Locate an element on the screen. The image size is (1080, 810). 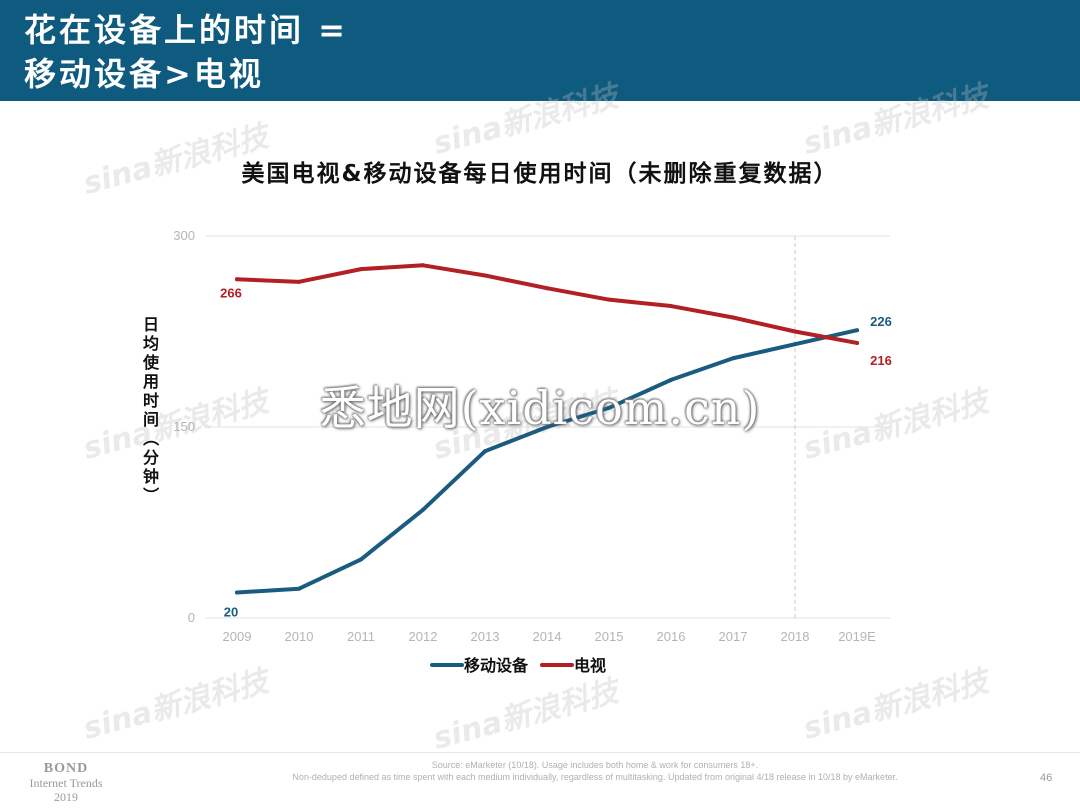
bond-logo: BOND Internet Trends 2019 is located at coordinates (66, 783).